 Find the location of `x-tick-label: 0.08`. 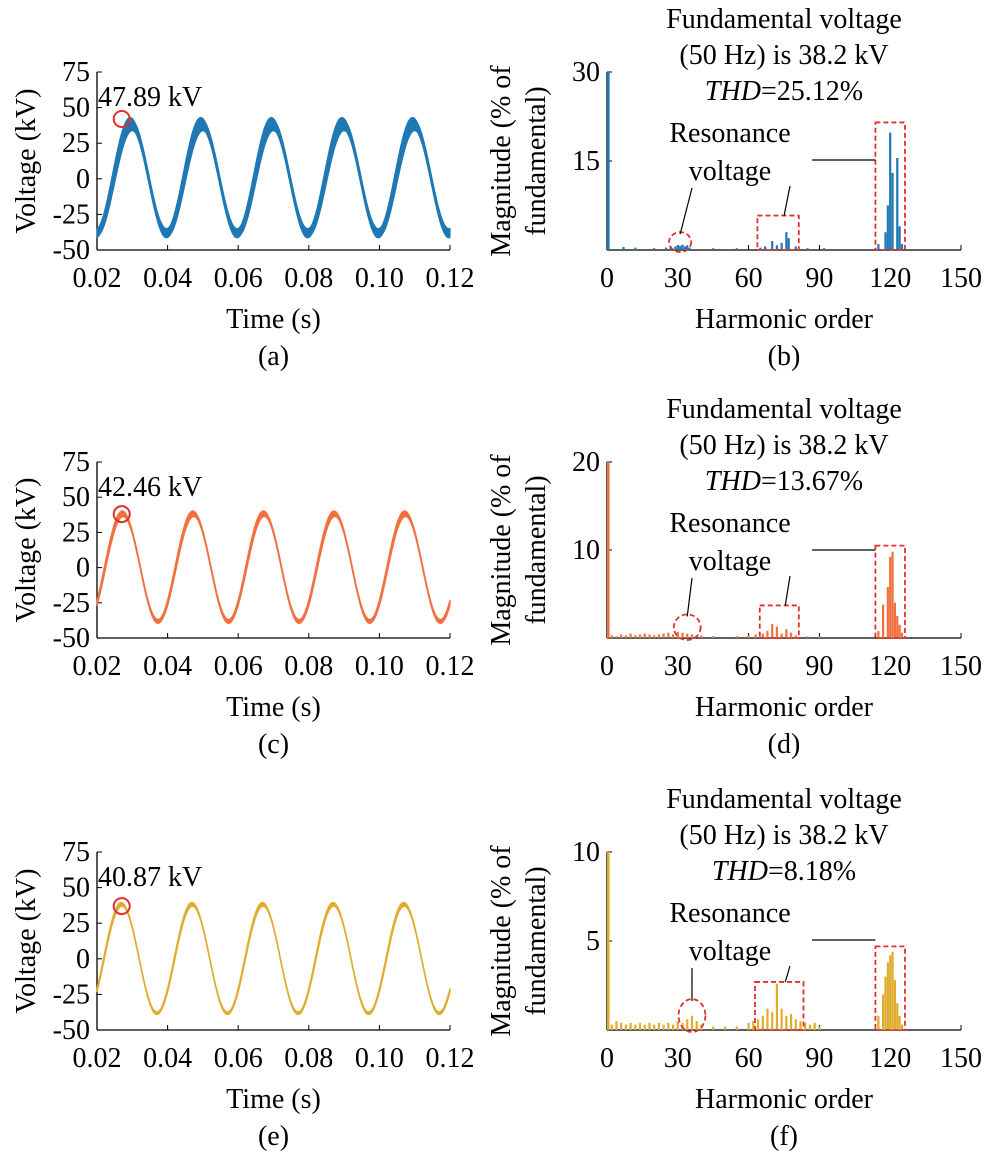

x-tick-label: 0.08 is located at coordinates (308, 666).